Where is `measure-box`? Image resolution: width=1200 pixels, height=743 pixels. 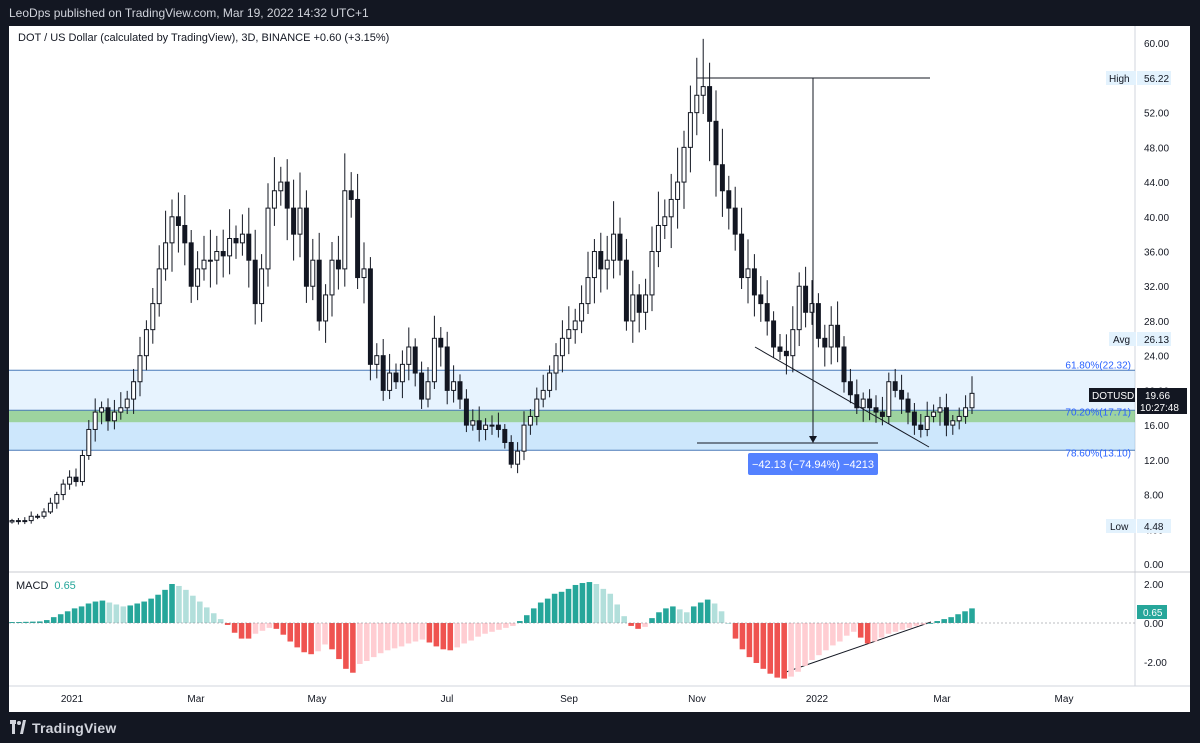
measure-box is located at coordinates (813, 464).